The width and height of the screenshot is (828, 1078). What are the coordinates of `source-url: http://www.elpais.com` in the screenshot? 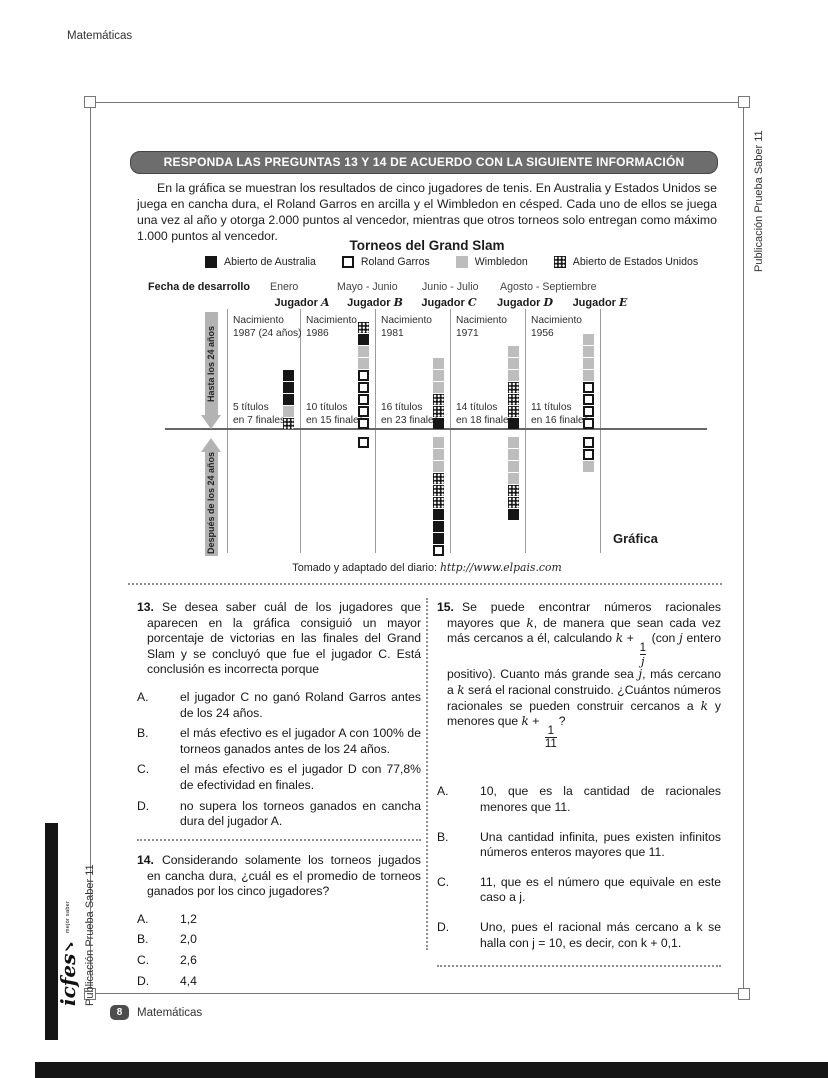 It's located at (500, 567).